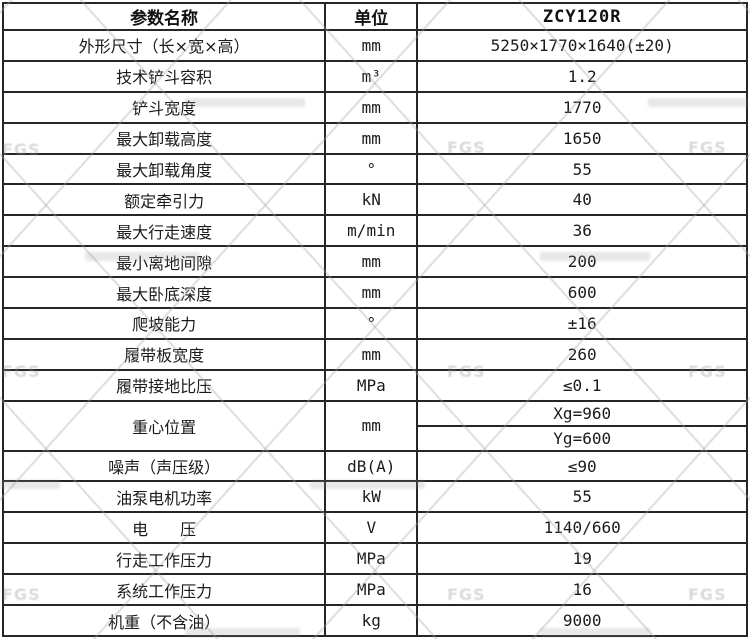  I want to click on table-row: 最大卸载角度 ° 55, so click(374, 169).